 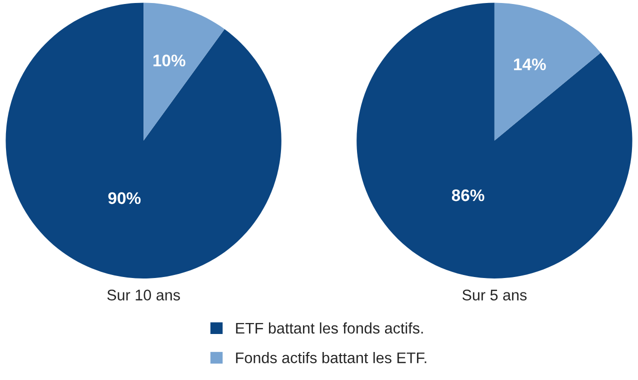 I want to click on data-label: 14%, so click(x=530, y=64).